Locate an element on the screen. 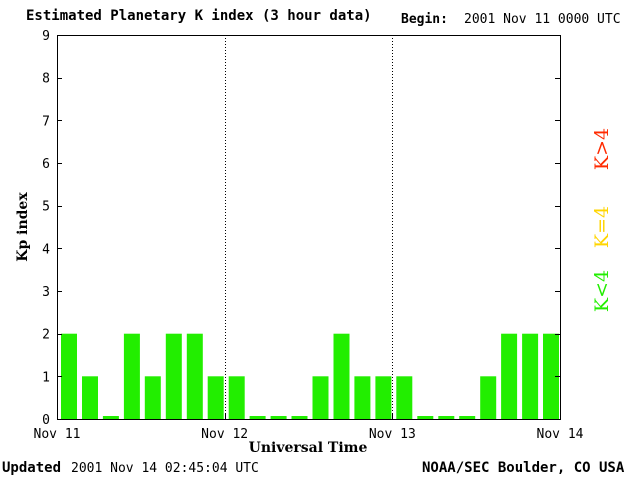 This screenshot has width=640, height=480. begin-value: 2001 Nov 11 0000 UTC is located at coordinates (542, 19).